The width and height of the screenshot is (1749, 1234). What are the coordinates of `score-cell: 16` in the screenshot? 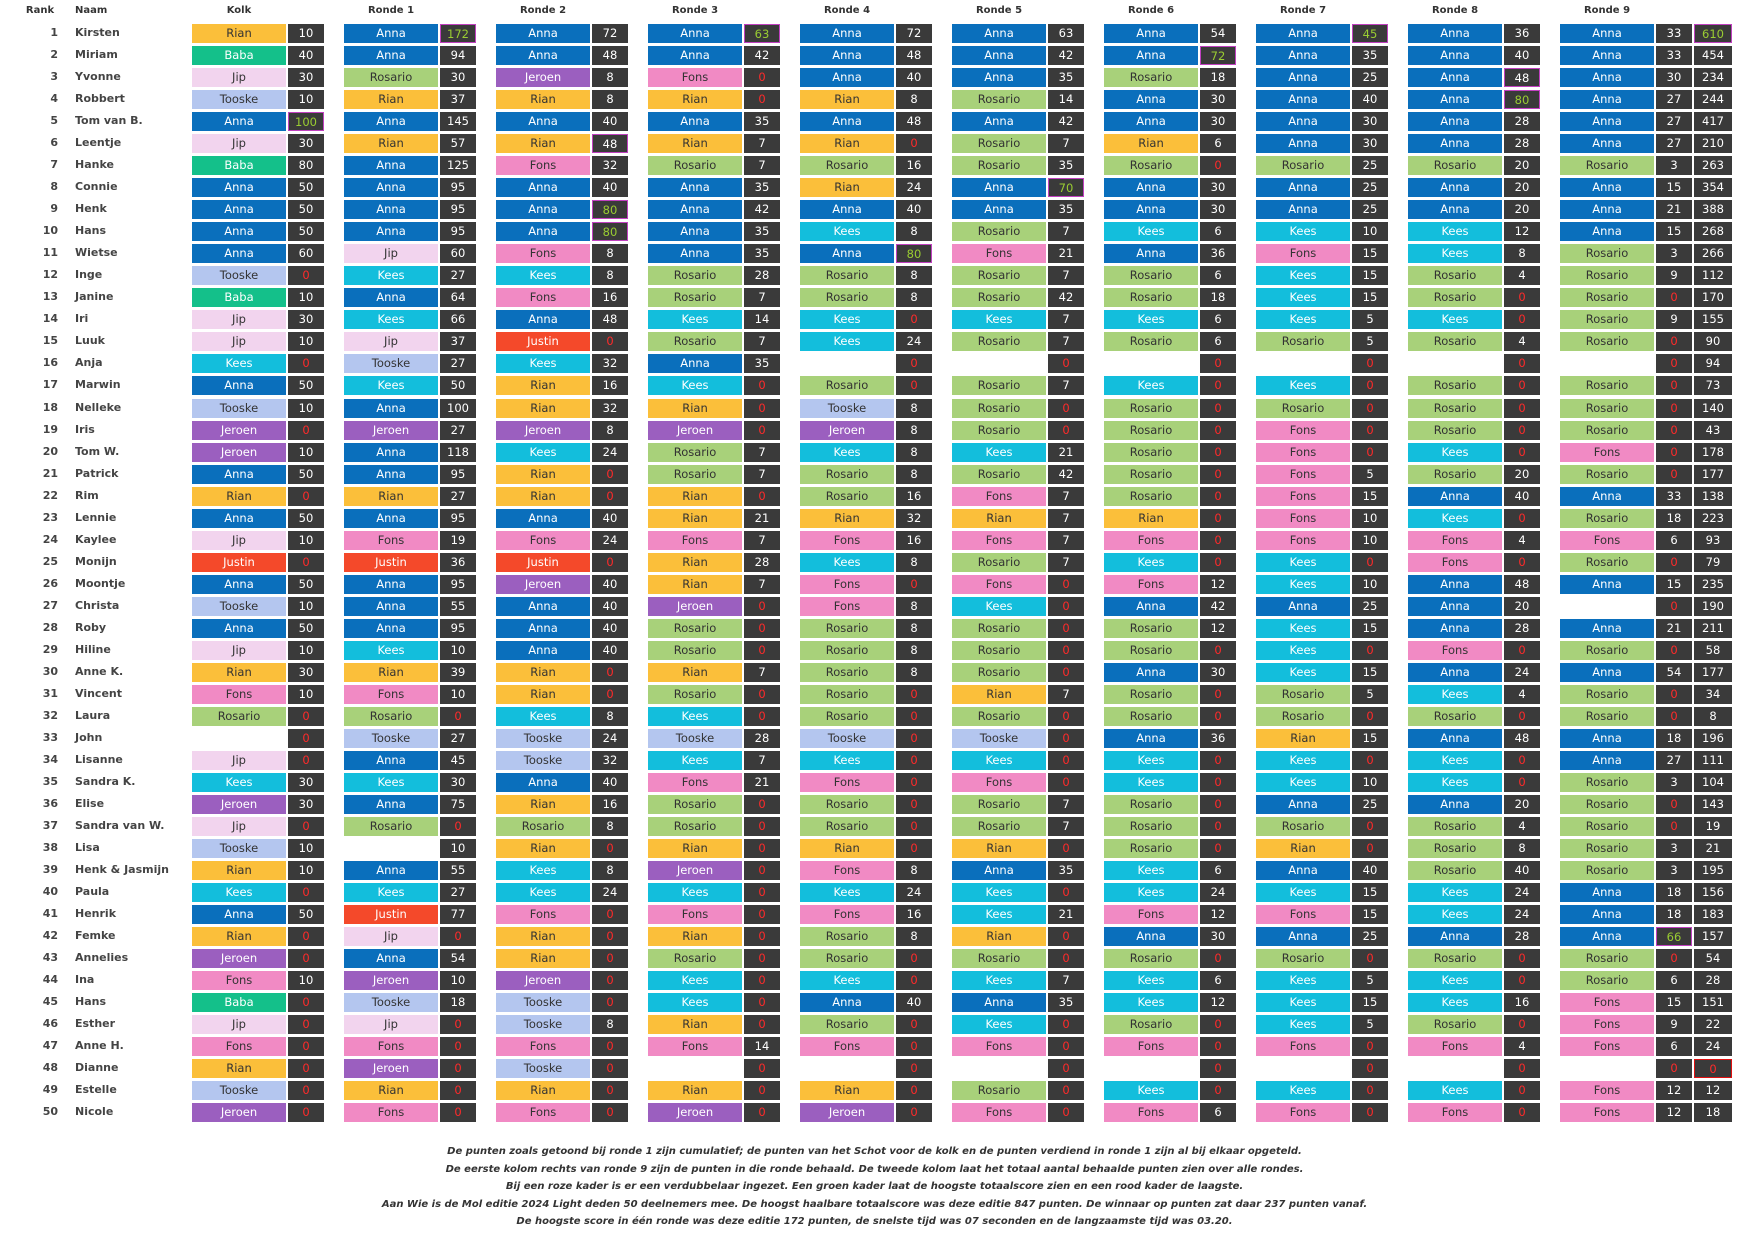 It's located at (1522, 1003).